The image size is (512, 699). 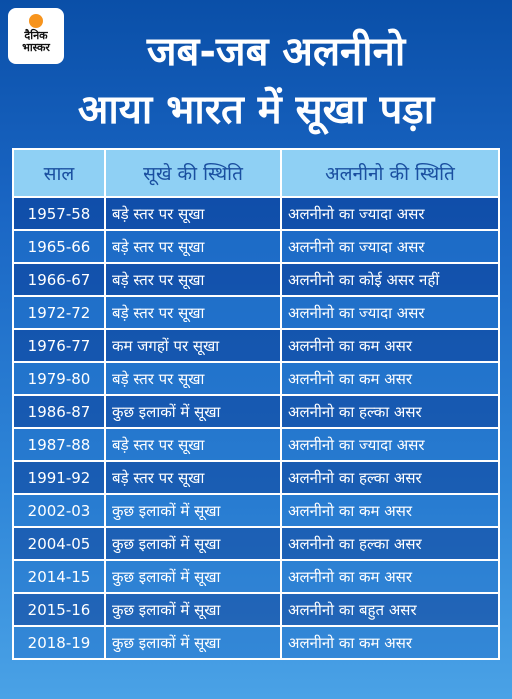 I want to click on table-cell: अलनीनो का कोई असर नहीं, so click(x=390, y=279).